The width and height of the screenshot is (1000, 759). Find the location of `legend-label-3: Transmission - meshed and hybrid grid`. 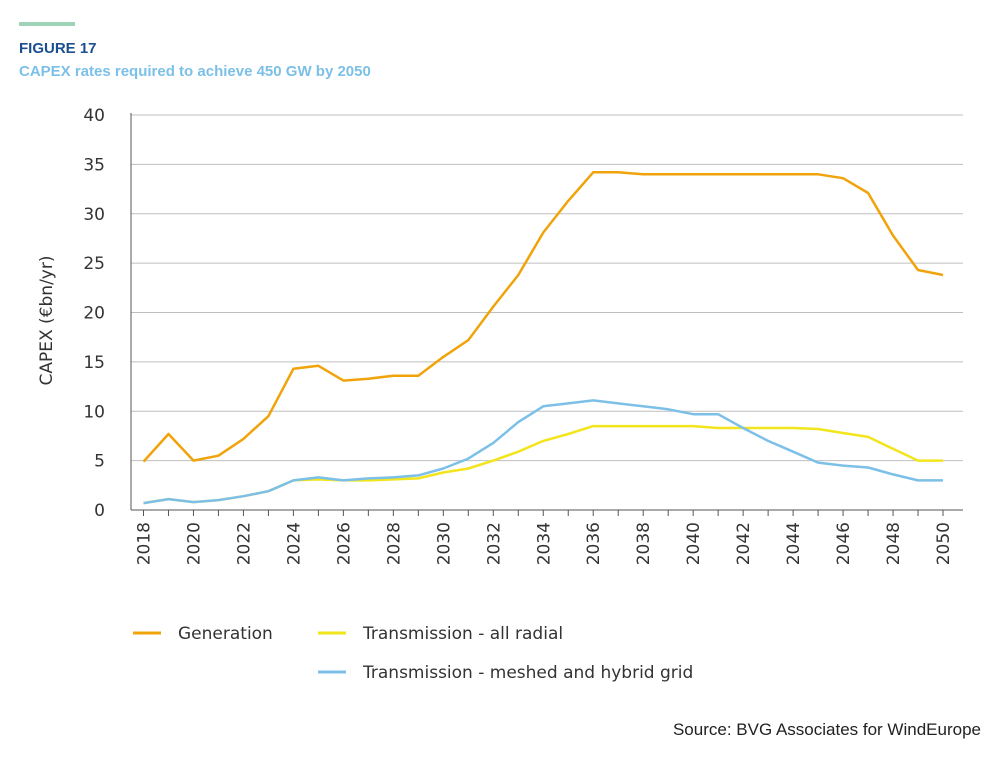

legend-label-3: Transmission - meshed and hybrid grid is located at coordinates (527, 673).